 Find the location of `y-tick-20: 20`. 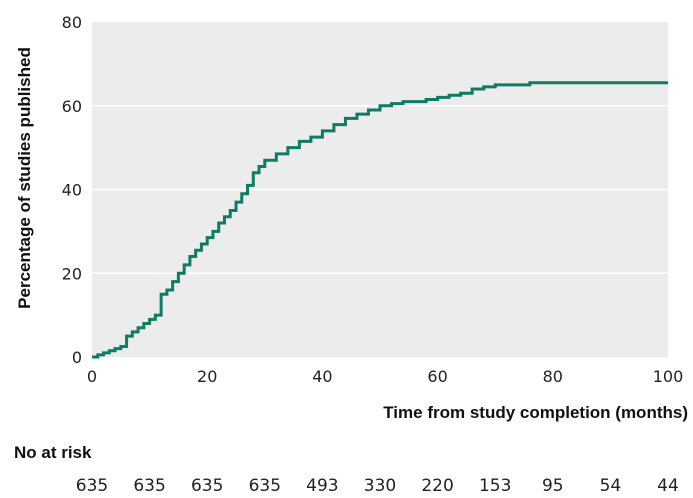

y-tick-20: 20 is located at coordinates (72, 273).